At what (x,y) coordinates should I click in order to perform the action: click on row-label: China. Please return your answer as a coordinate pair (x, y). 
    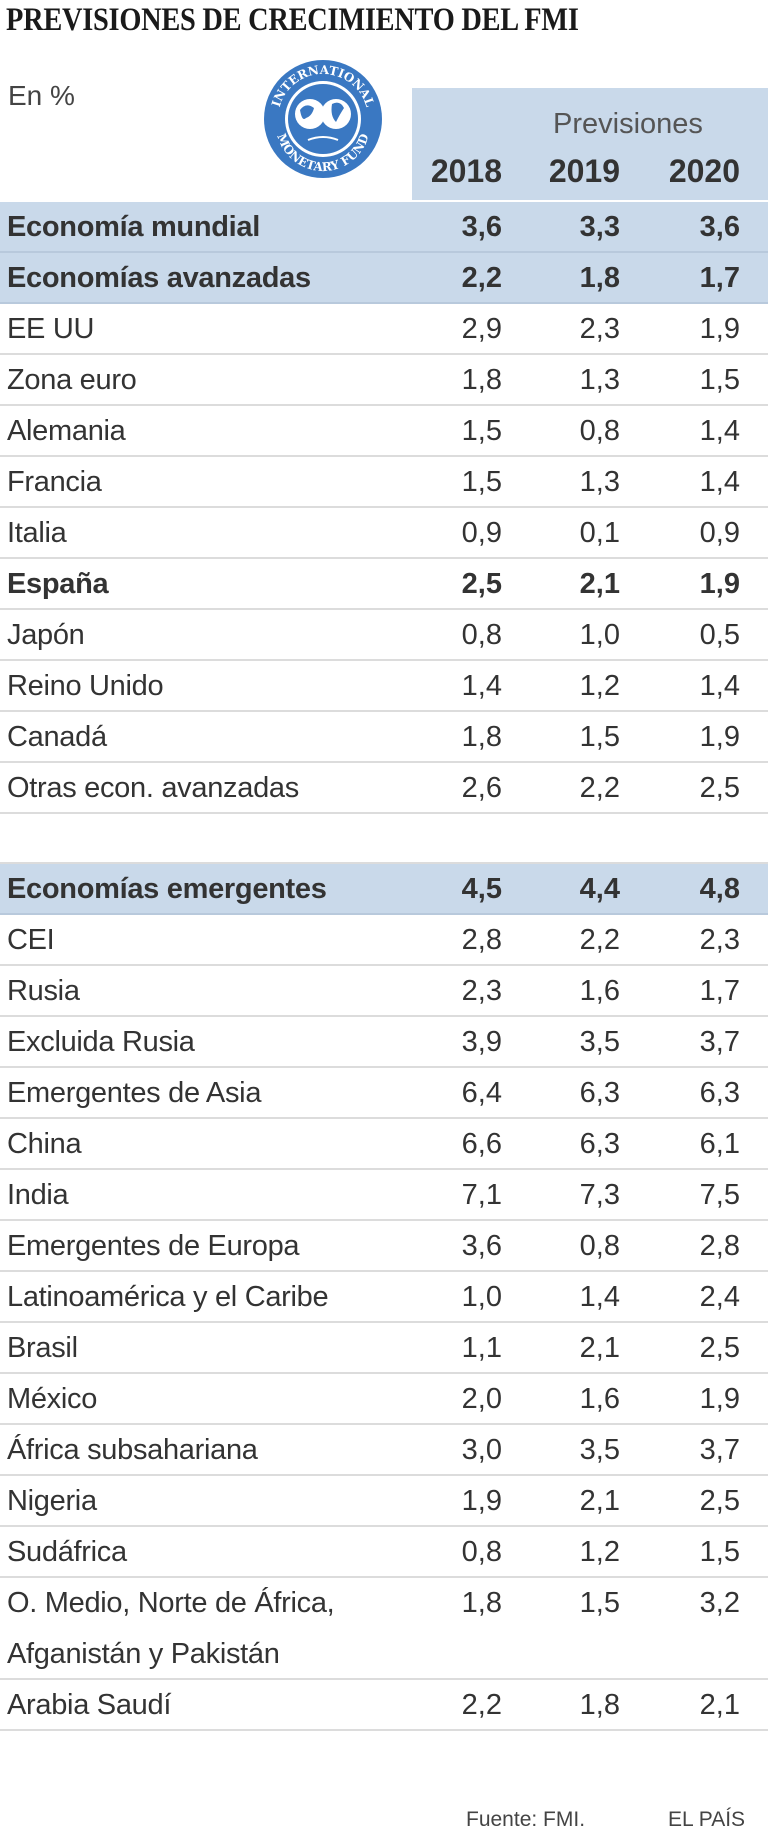
    Looking at the image, I should click on (44, 1144).